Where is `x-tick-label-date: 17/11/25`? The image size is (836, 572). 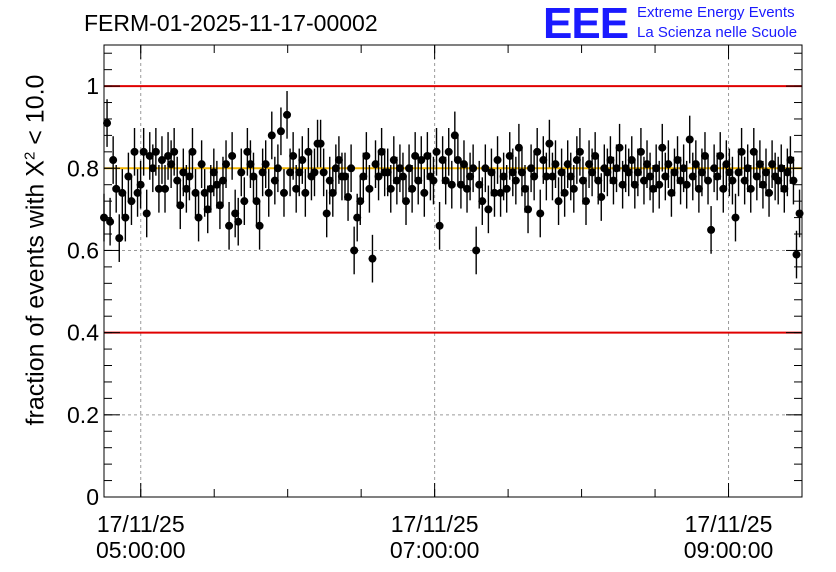
x-tick-label-date: 17/11/25 is located at coordinates (729, 524).